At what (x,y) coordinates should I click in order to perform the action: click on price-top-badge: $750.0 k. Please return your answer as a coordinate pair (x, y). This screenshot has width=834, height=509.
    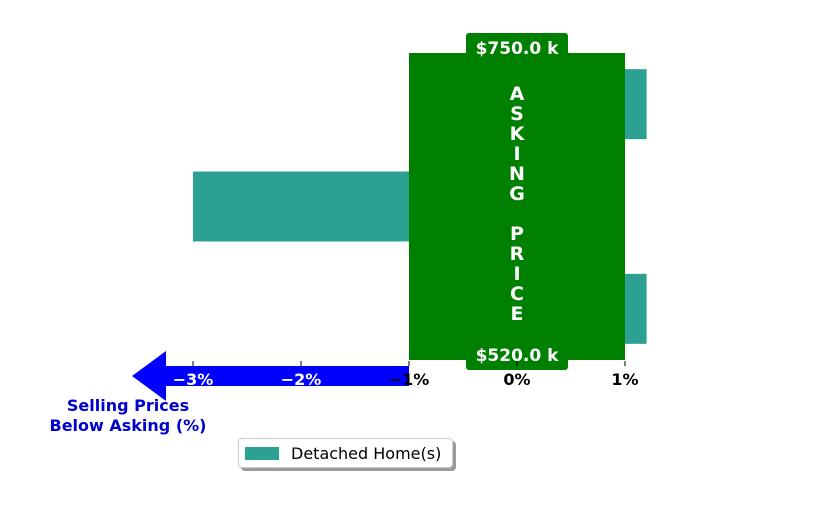
    Looking at the image, I should click on (517, 47).